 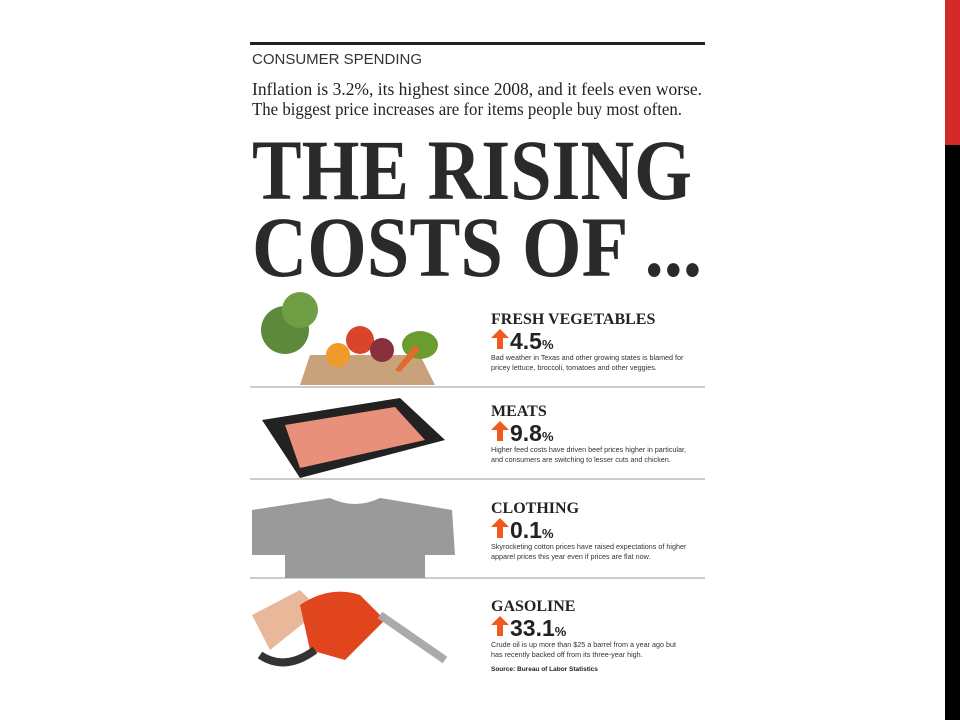 I want to click on change: 4.5%, so click(x=532, y=341).